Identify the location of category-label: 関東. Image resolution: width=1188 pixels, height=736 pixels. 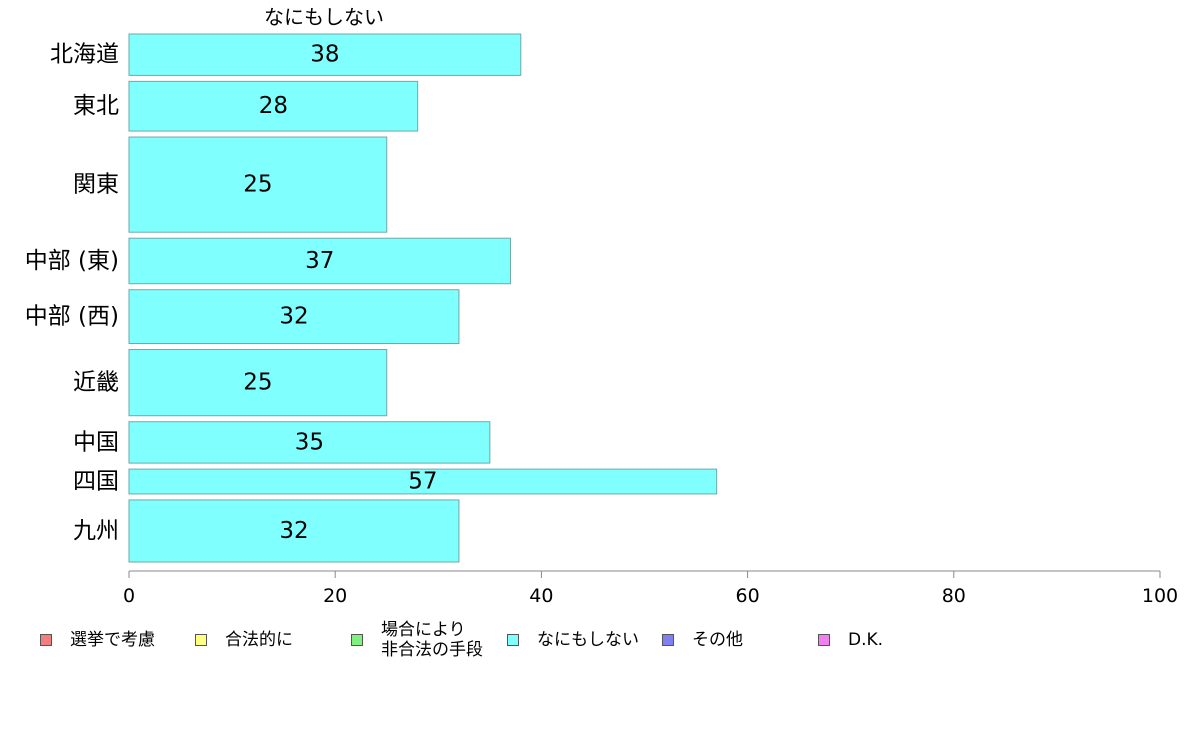
(96, 185).